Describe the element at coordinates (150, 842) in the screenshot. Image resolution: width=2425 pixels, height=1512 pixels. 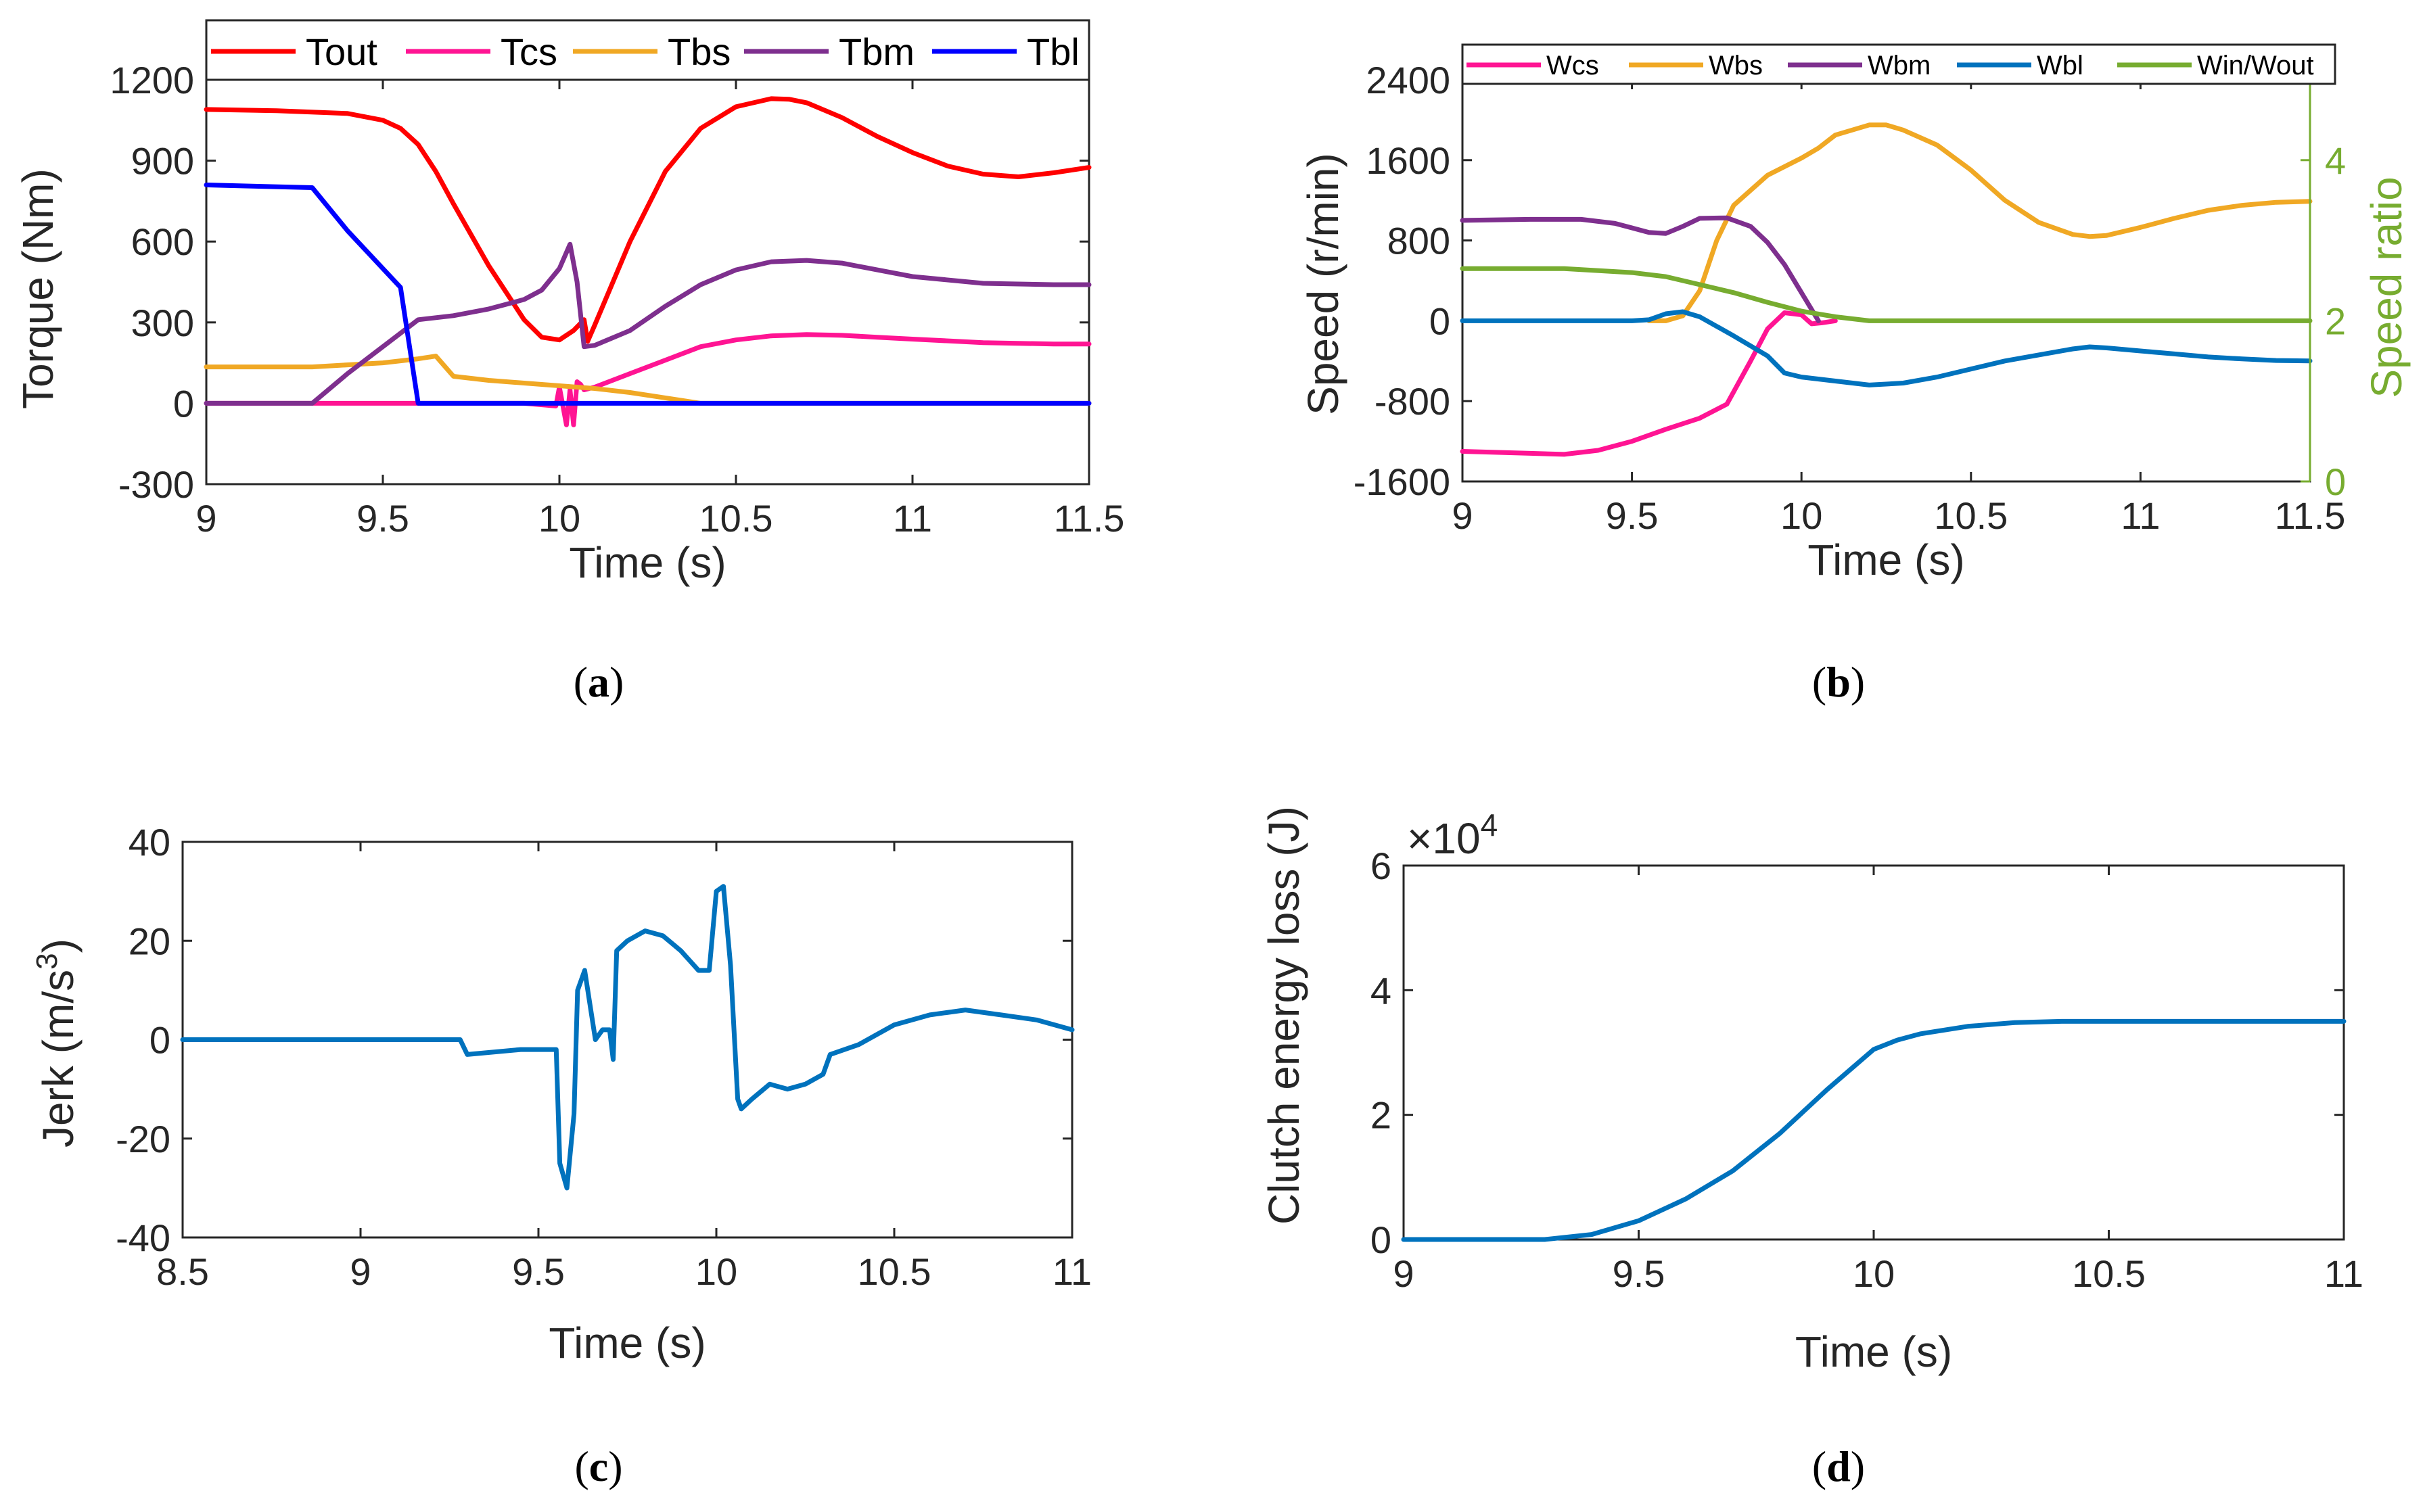
I see `y-tick-label: 40` at that location.